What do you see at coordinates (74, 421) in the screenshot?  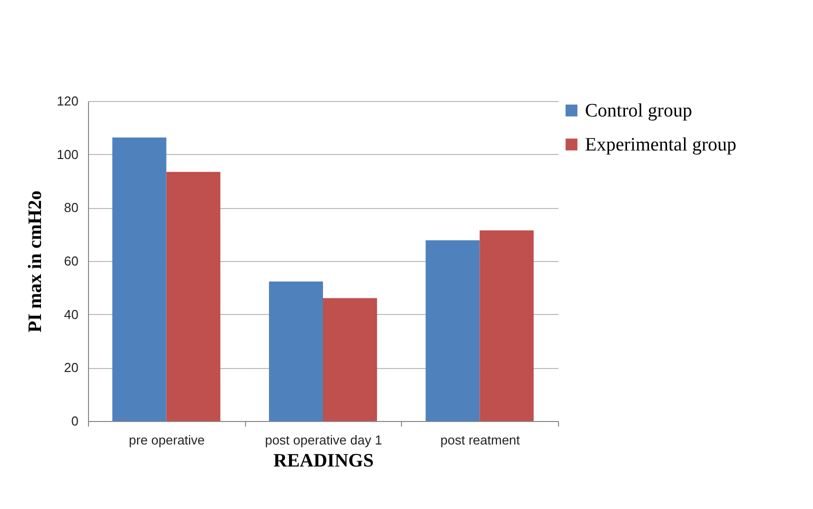 I see `y-tick-label: 0` at bounding box center [74, 421].